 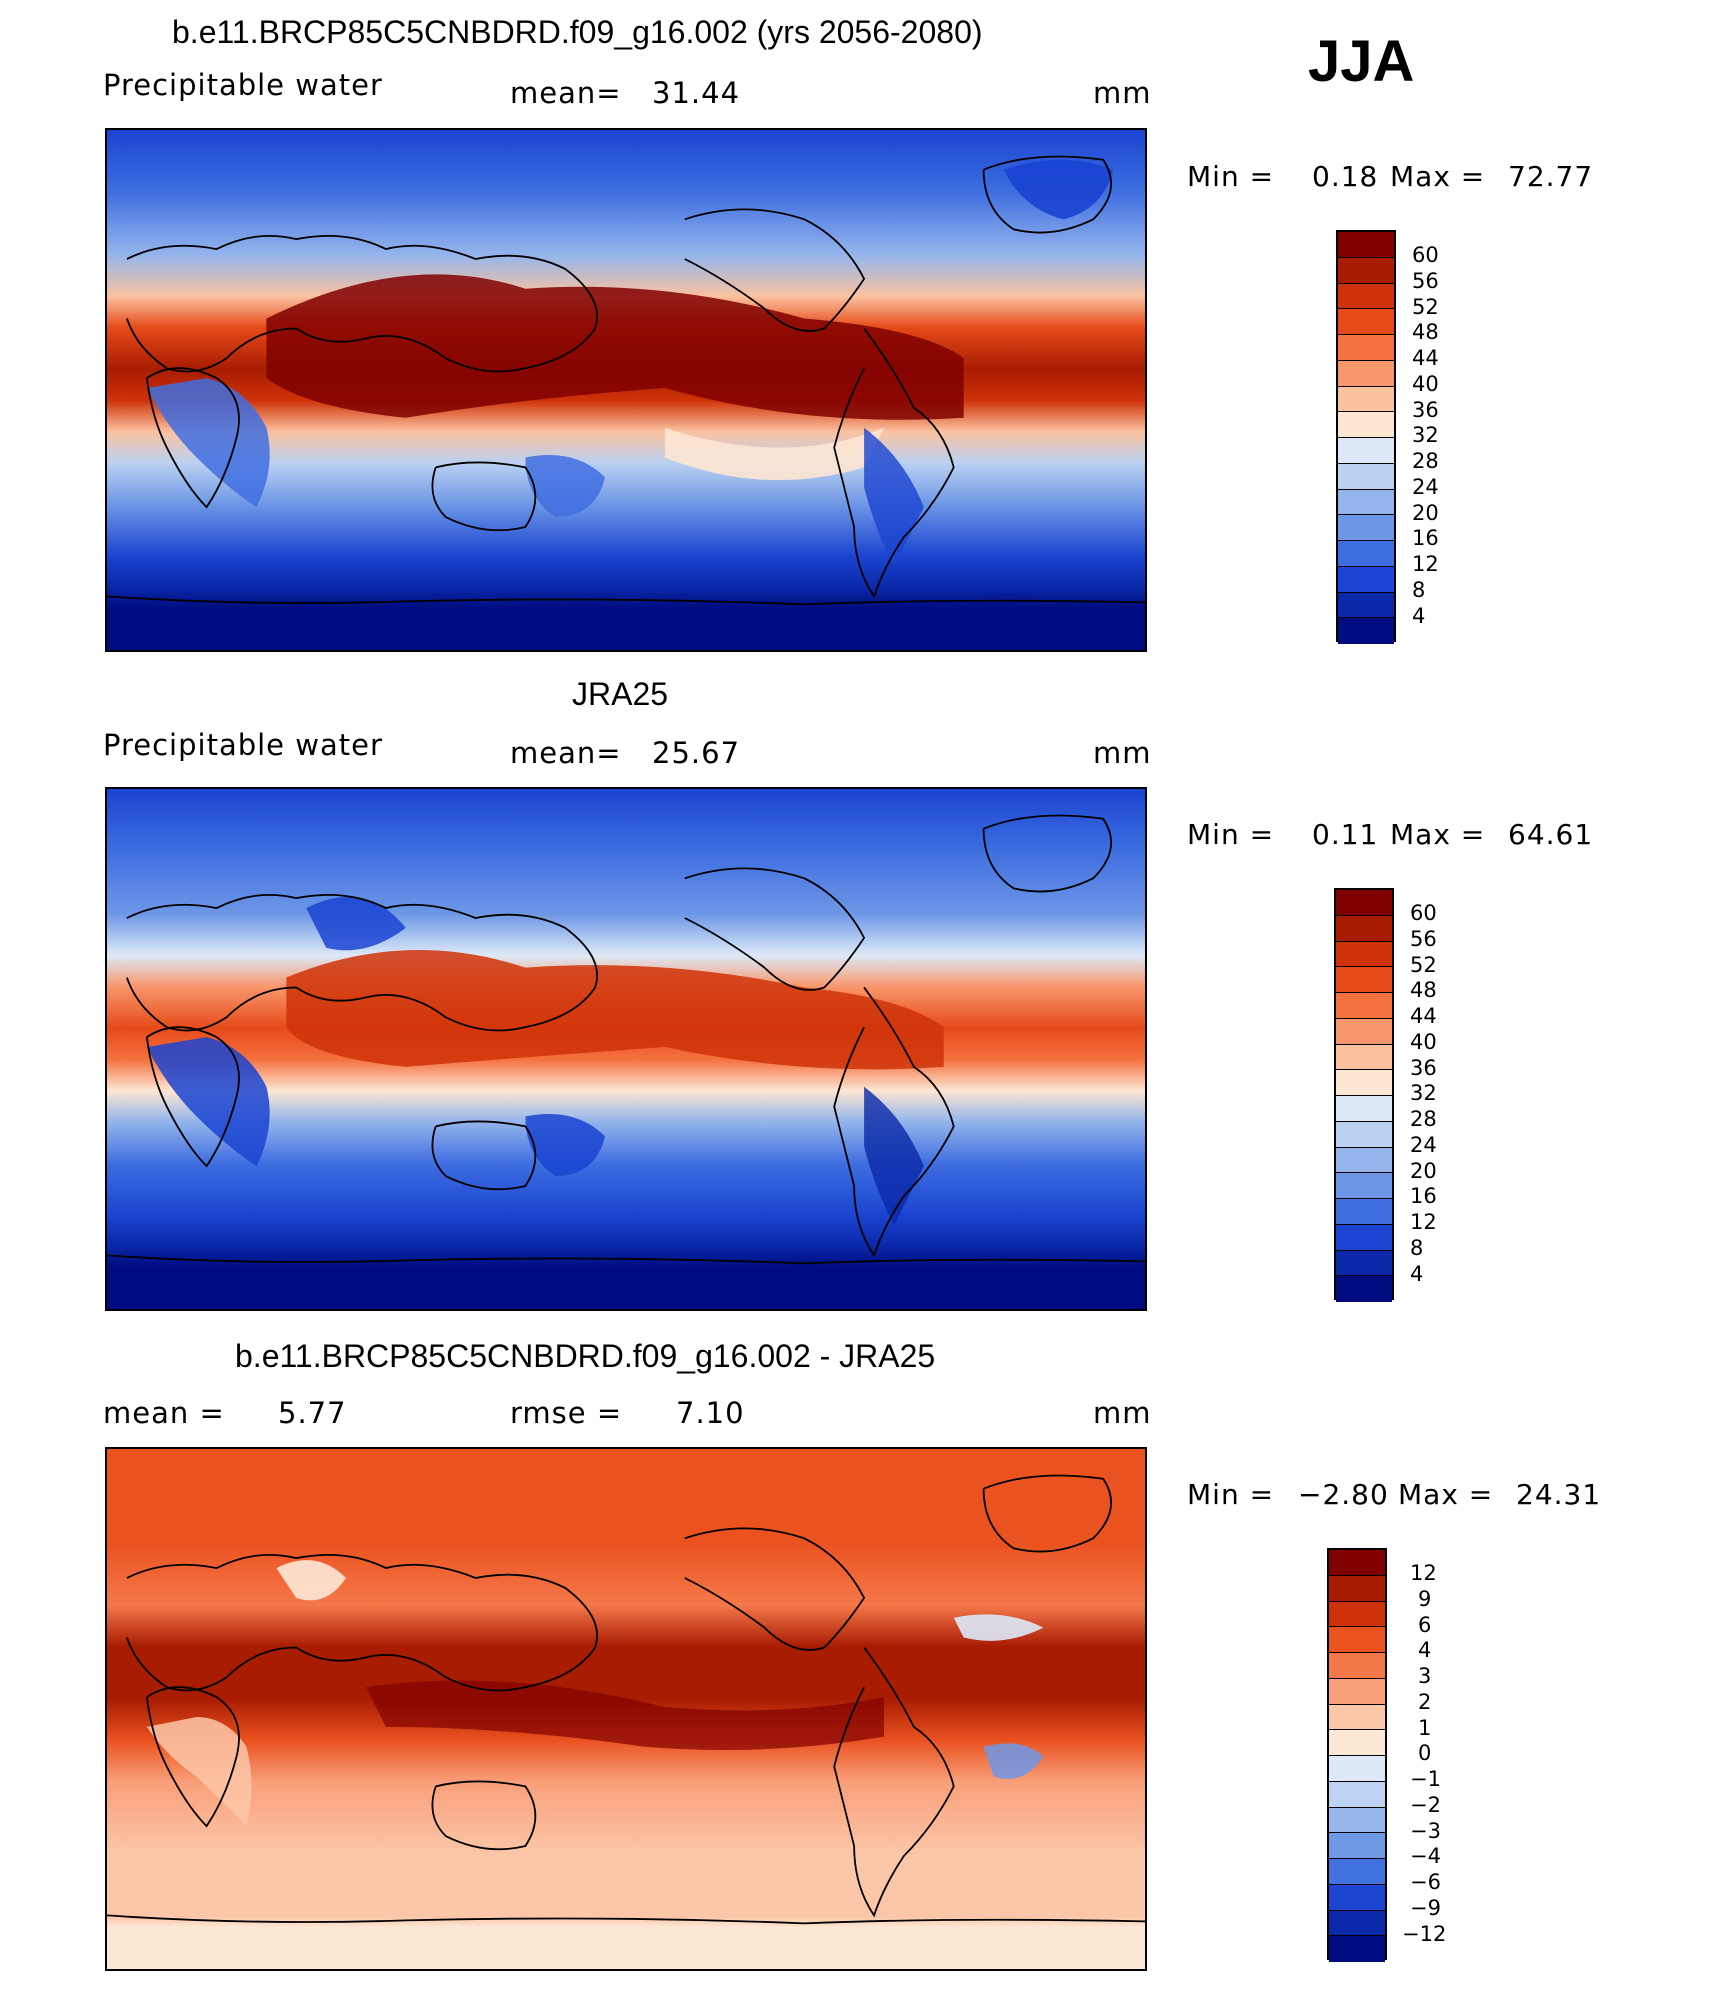 What do you see at coordinates (1424, 1934) in the screenshot?
I see `colorbar-tick-label: −12` at bounding box center [1424, 1934].